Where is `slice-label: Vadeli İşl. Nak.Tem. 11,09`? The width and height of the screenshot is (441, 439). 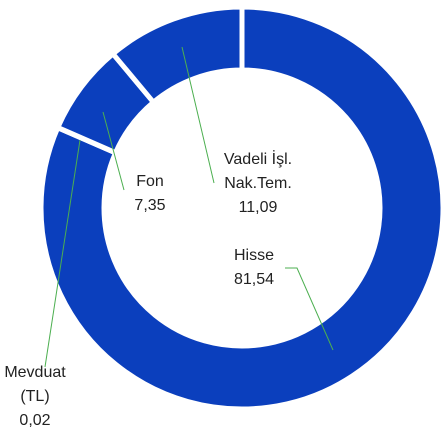
slice-label: Vadeli İşl. Nak.Tem. 11,09 is located at coordinates (258, 184).